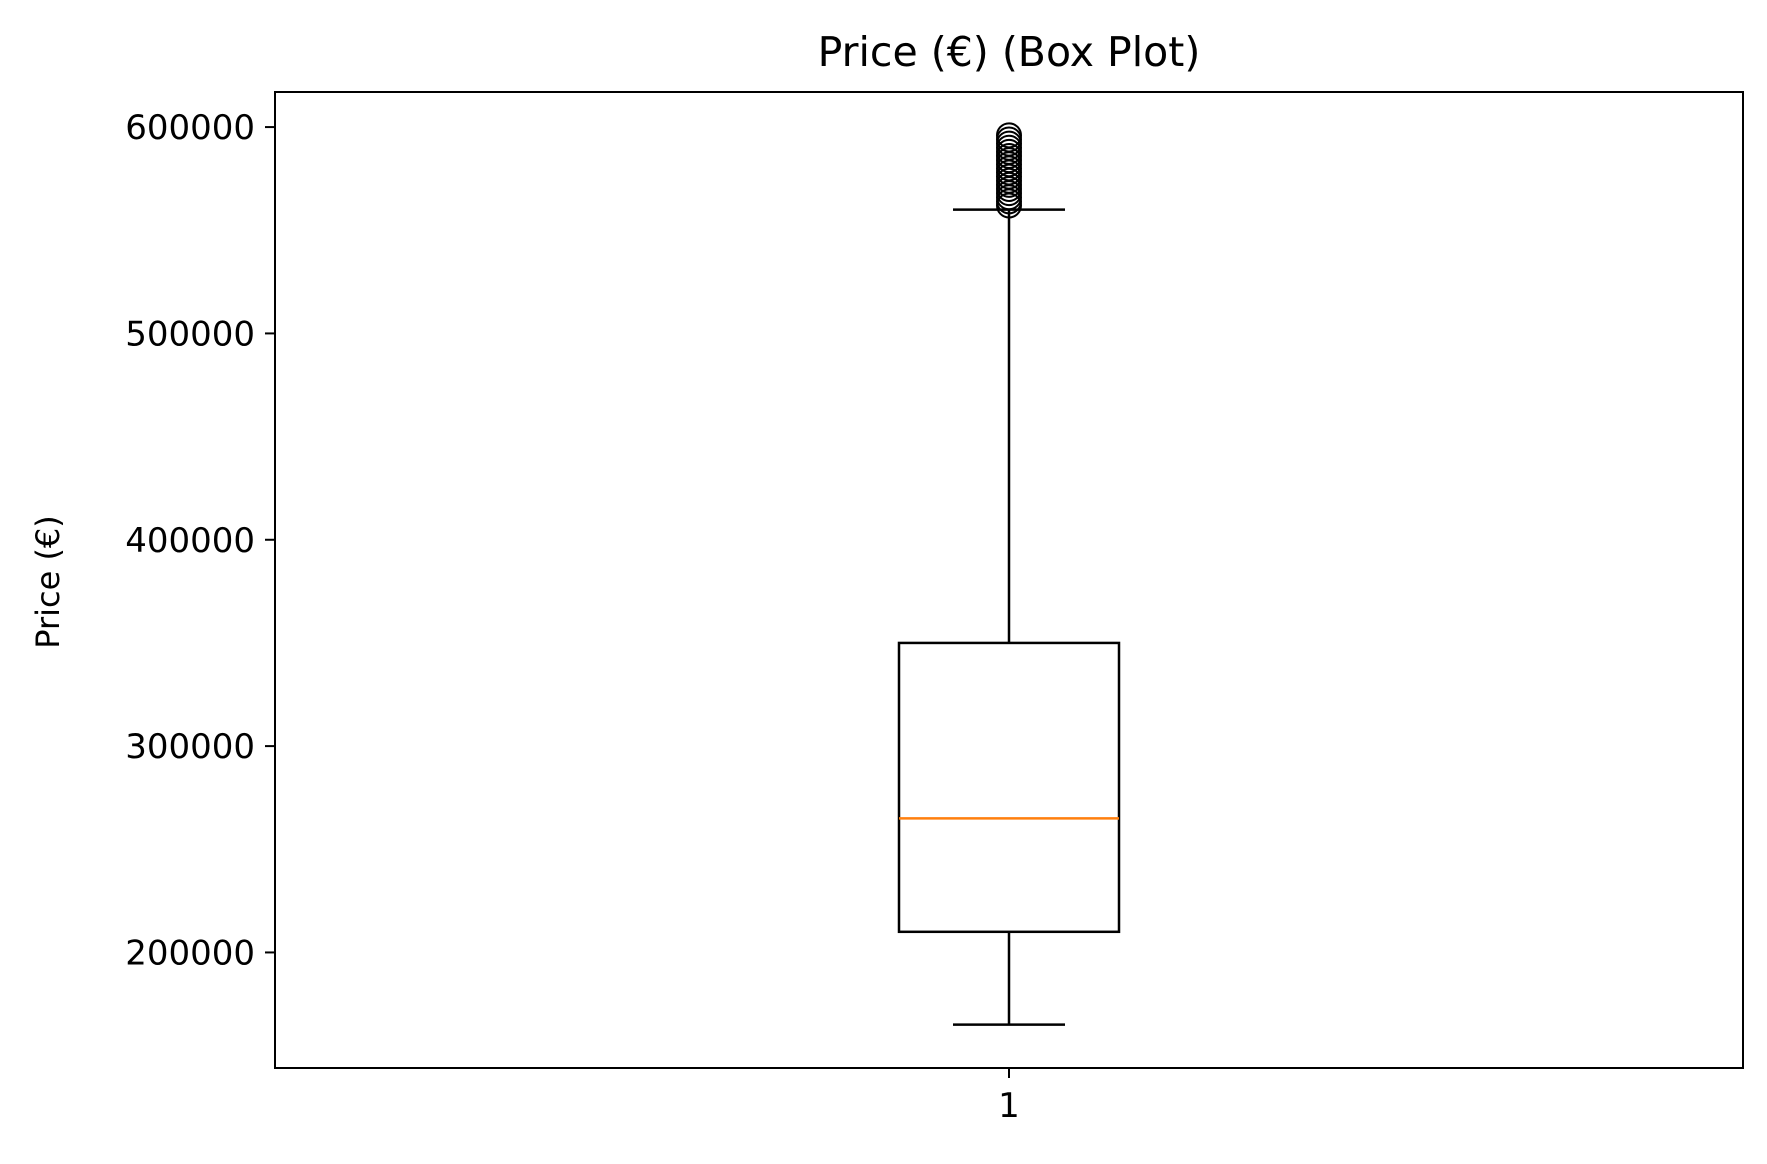  Describe the element at coordinates (1009, 135) in the screenshot. I see `outlier-point` at that location.